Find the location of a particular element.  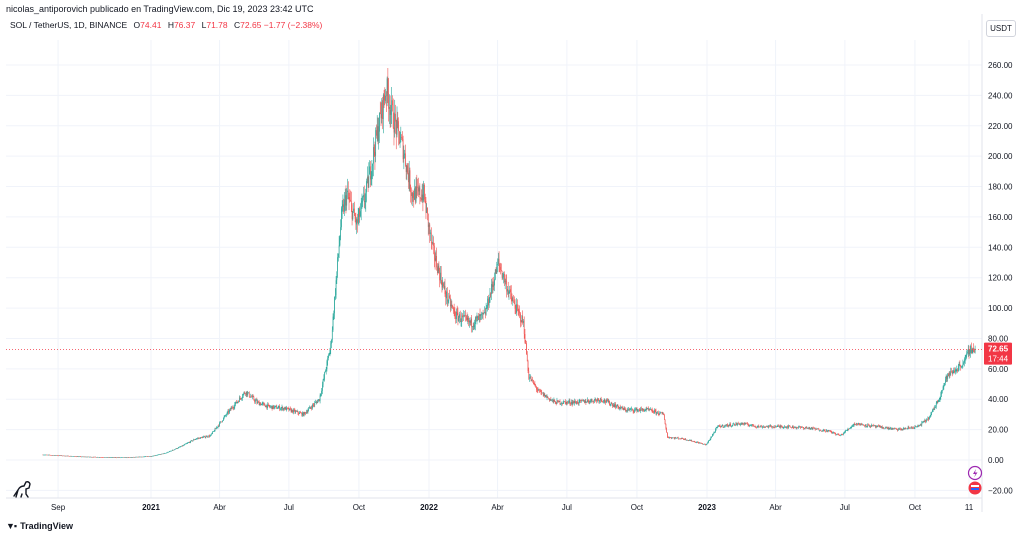

flag-icon is located at coordinates (975, 488).